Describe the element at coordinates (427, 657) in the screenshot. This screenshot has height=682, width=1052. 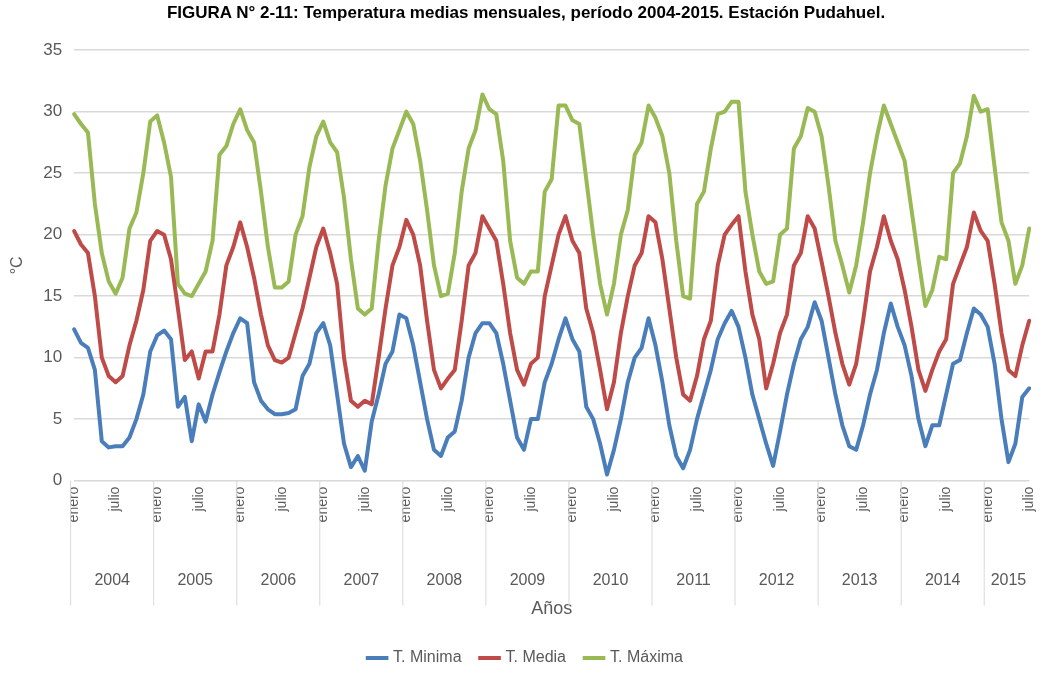
I see `legend-label: T. Minima` at that location.